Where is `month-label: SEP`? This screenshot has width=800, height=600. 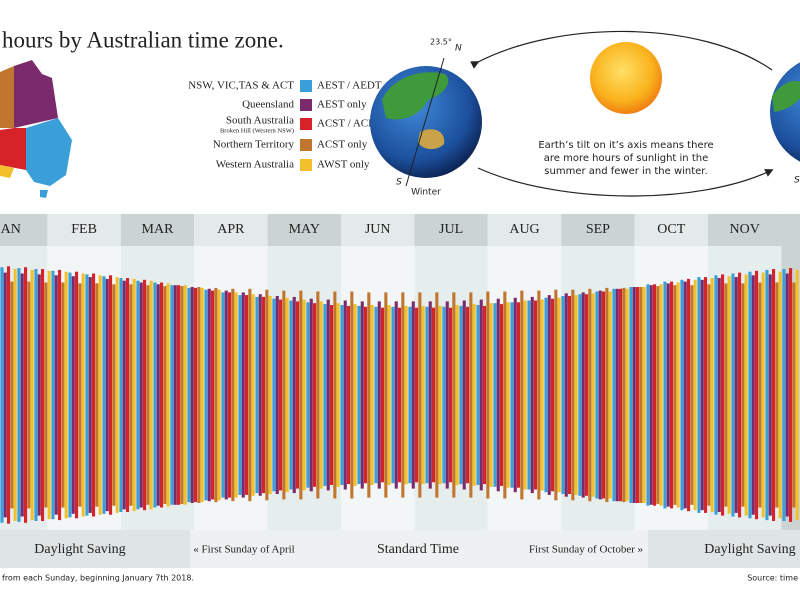
month-label: SEP is located at coordinates (598, 229).